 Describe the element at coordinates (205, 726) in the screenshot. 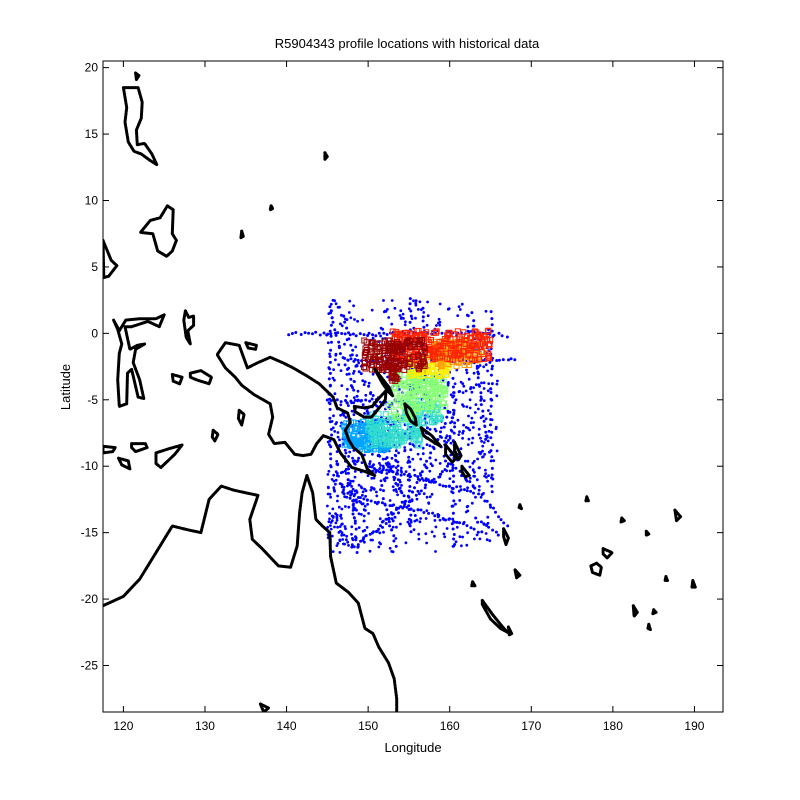

I see `x-tick-label: 130` at that location.